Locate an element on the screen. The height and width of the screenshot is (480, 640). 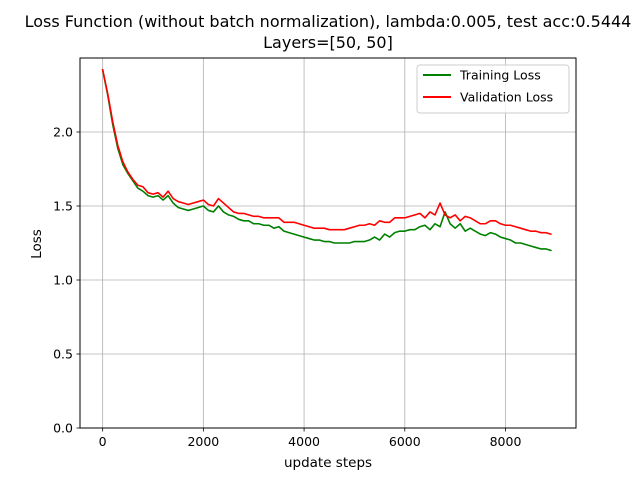
x-tick-label: 8000 is located at coordinates (506, 441).